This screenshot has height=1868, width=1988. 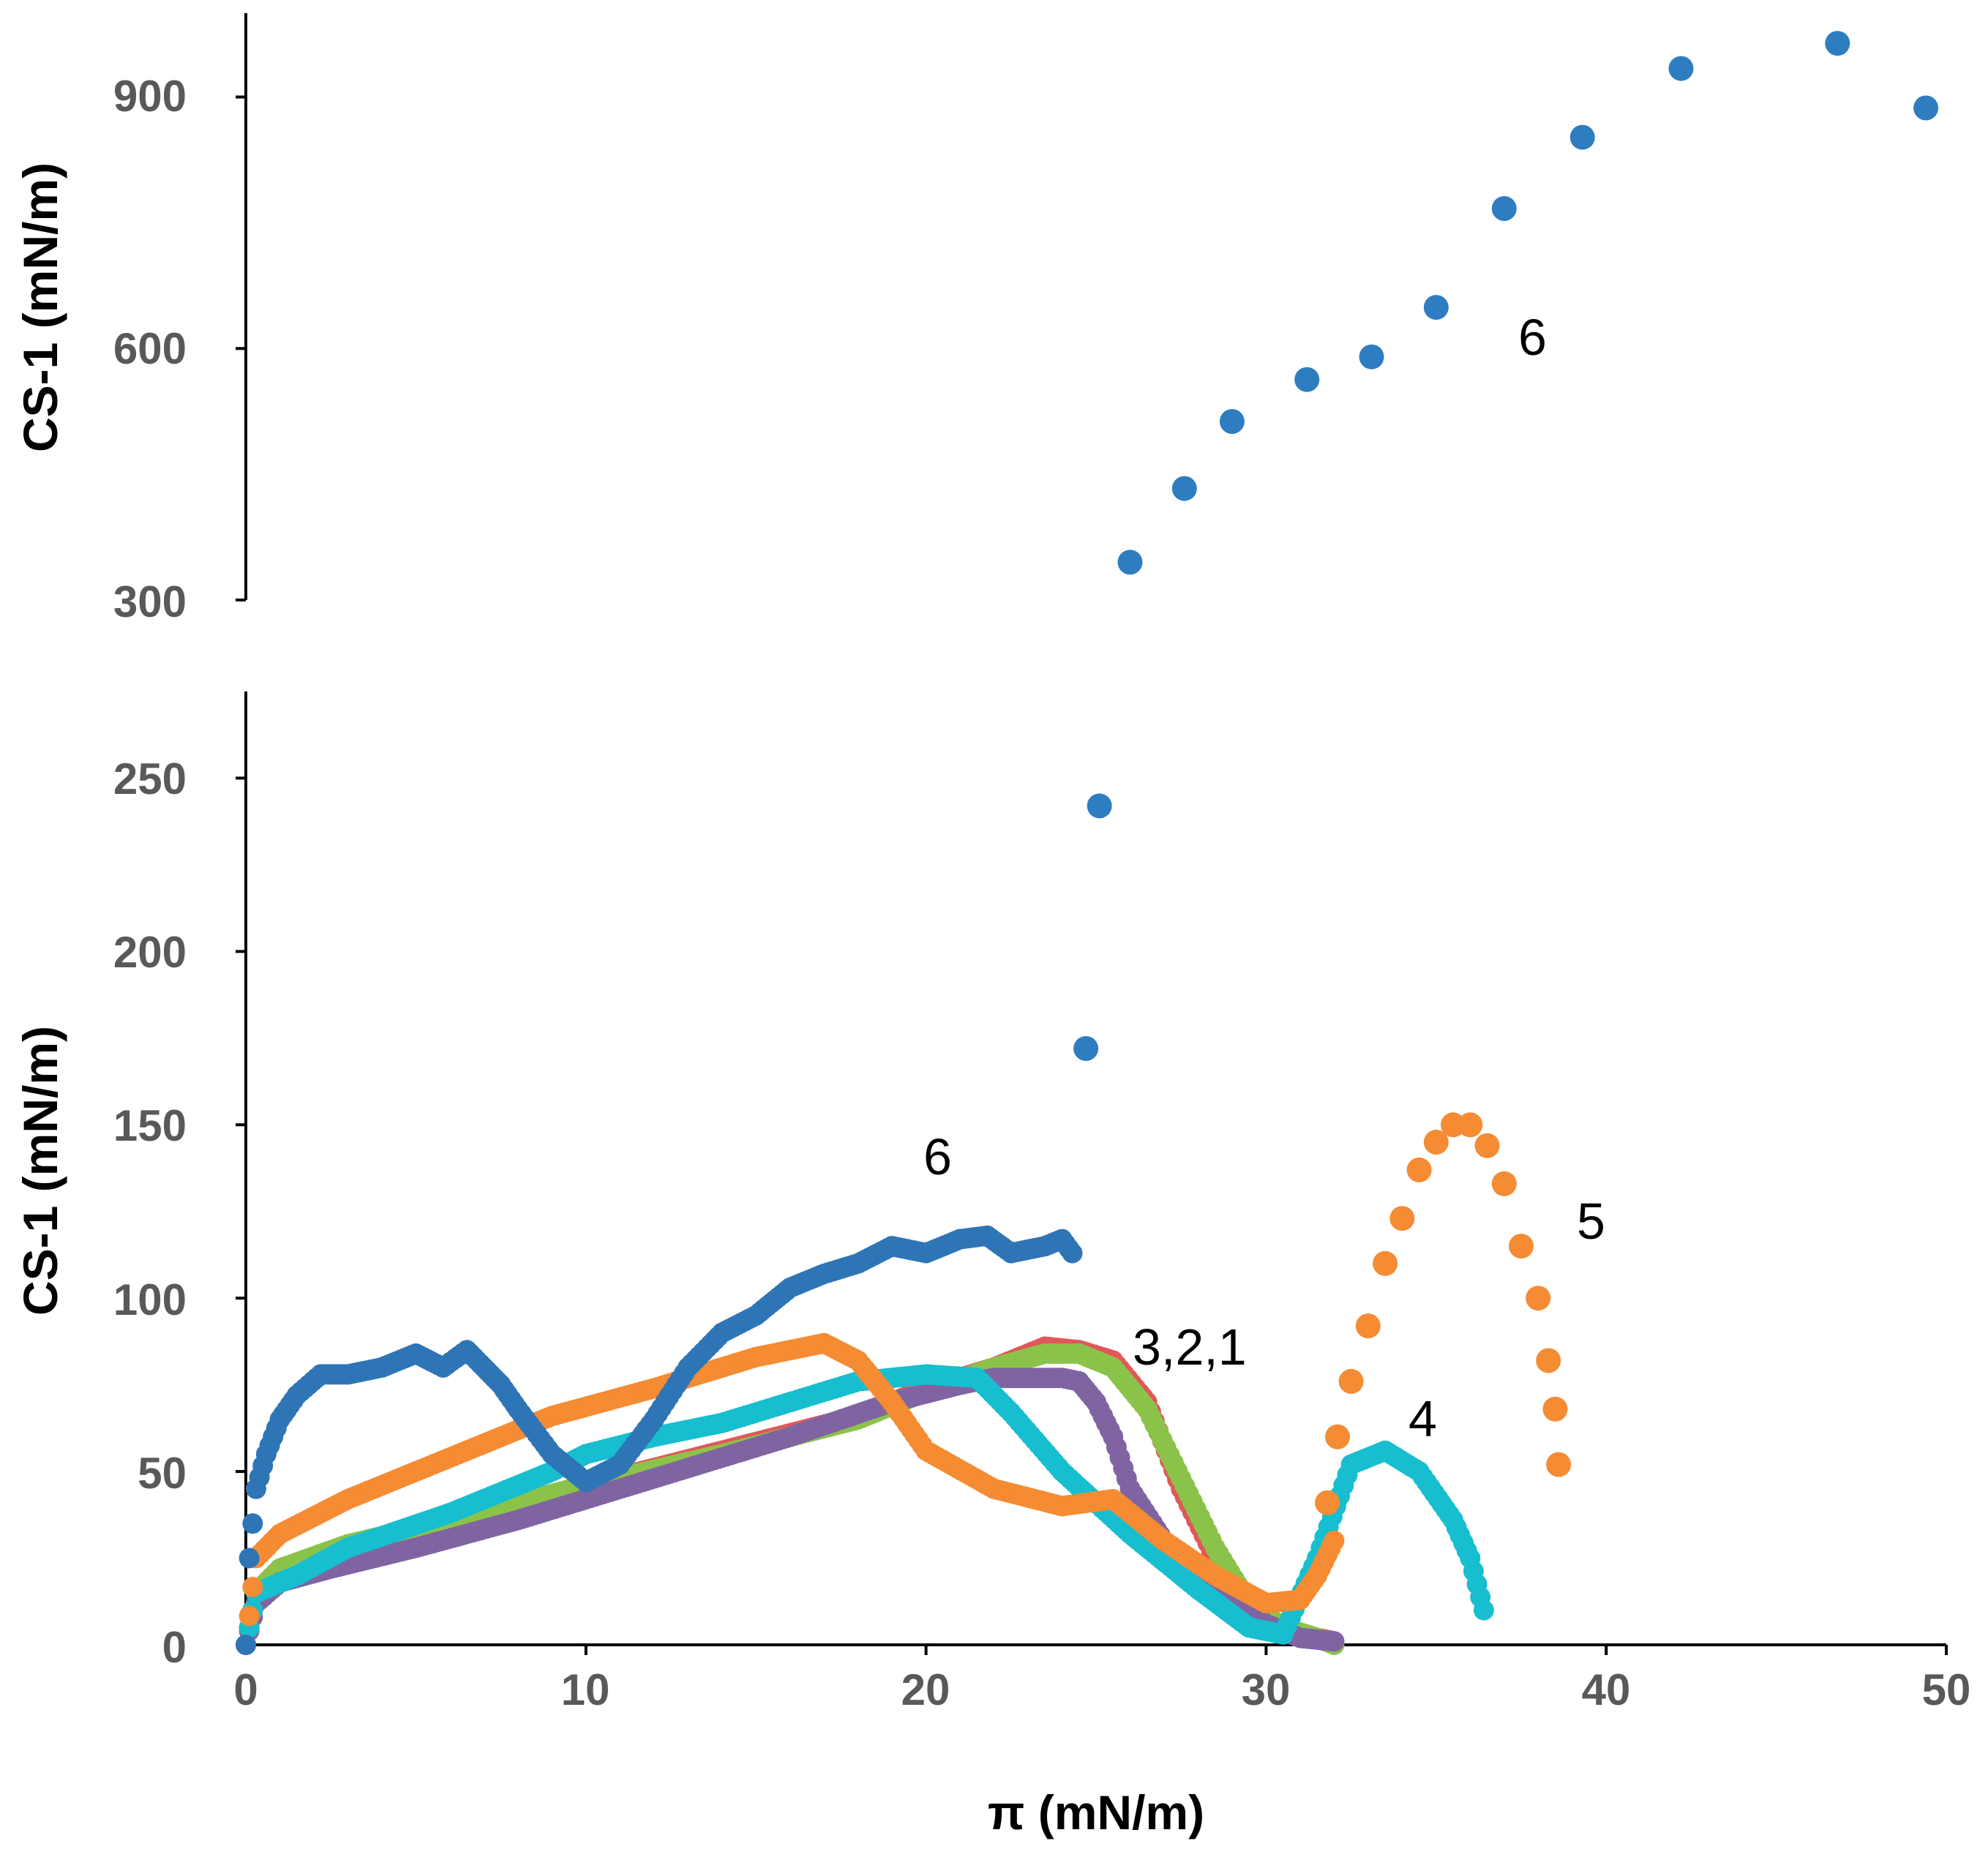 I want to click on lower-y-tick-label: 150, so click(x=150, y=1125).